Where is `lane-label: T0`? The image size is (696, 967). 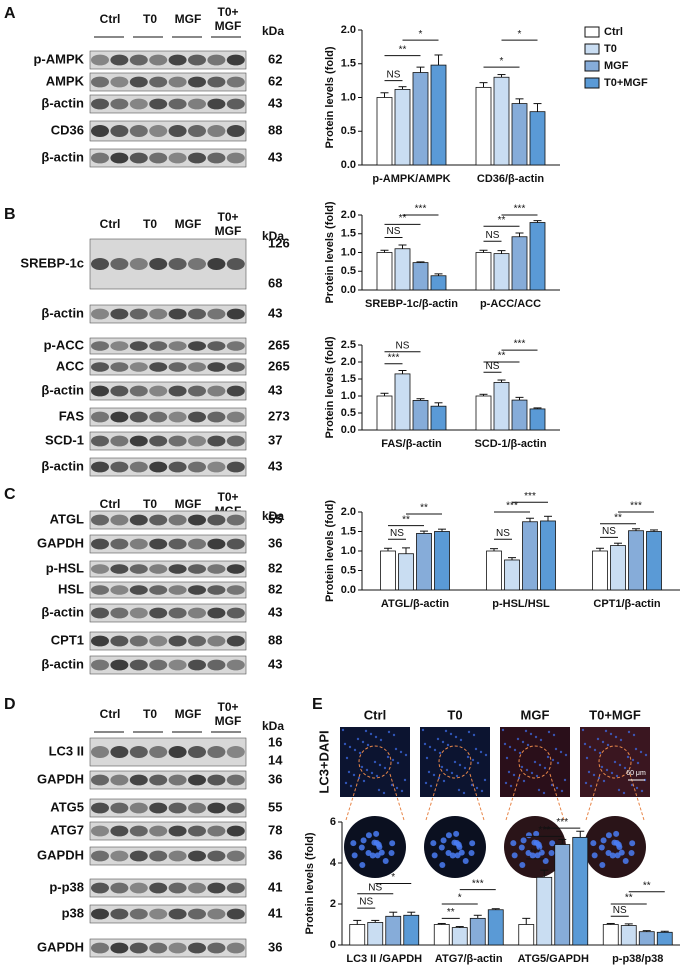 lane-label: T0 is located at coordinates (150, 504).